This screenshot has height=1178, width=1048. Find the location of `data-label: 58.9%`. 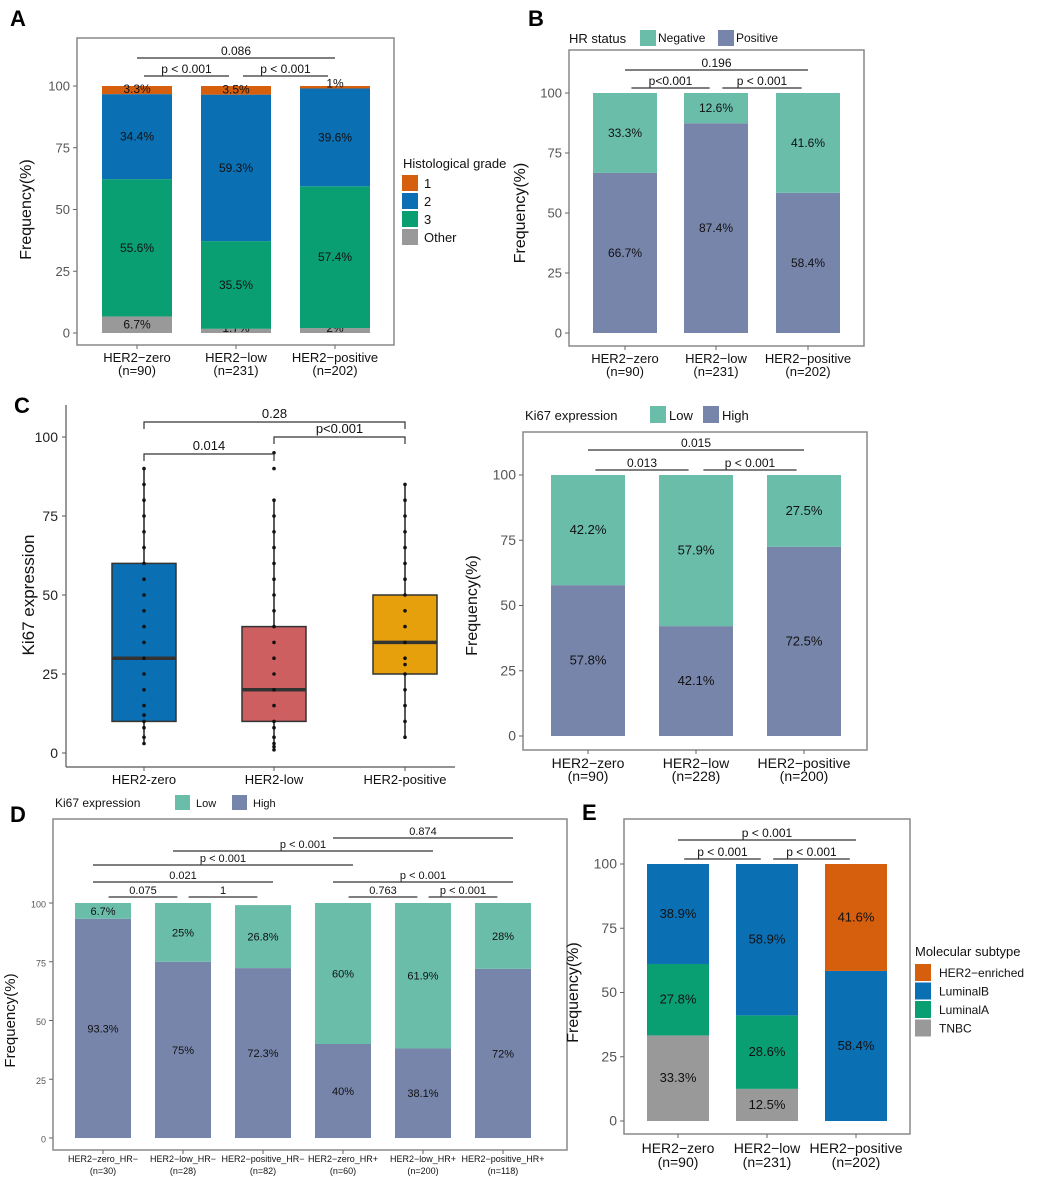

data-label: 58.9% is located at coordinates (767, 939).